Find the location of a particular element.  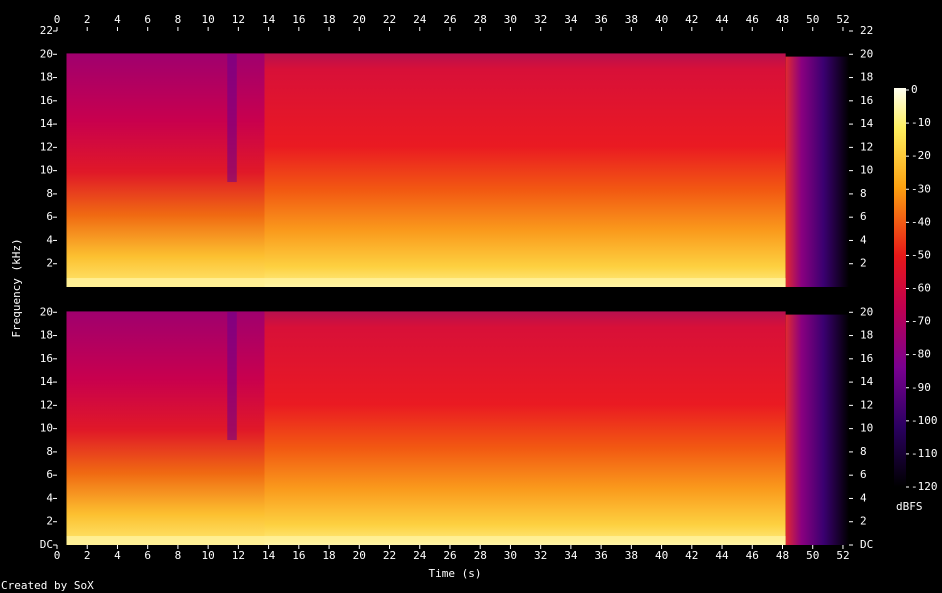

y-tick-label-right: 12 is located at coordinates (866, 404).